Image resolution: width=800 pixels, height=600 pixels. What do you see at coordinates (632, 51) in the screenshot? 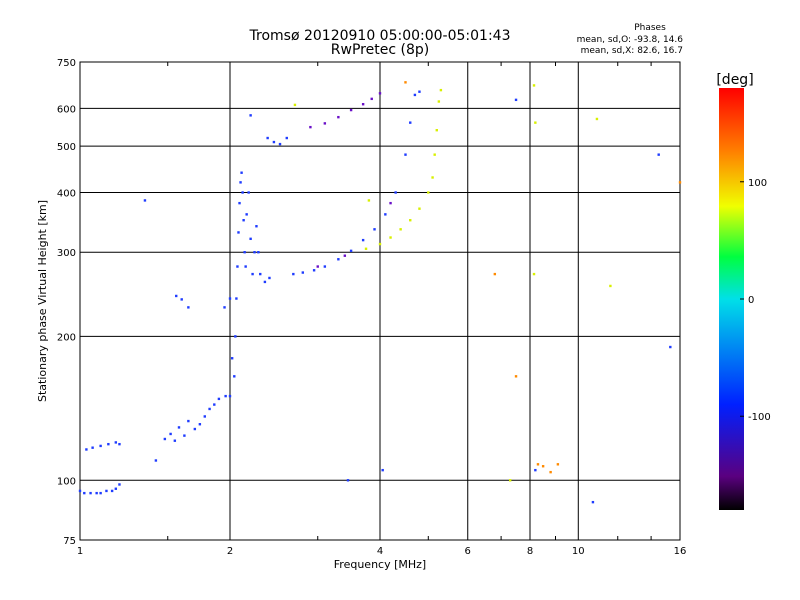
I see `phases-info-x: mean, sd,X: 82.6, 16.7` at bounding box center [632, 51].